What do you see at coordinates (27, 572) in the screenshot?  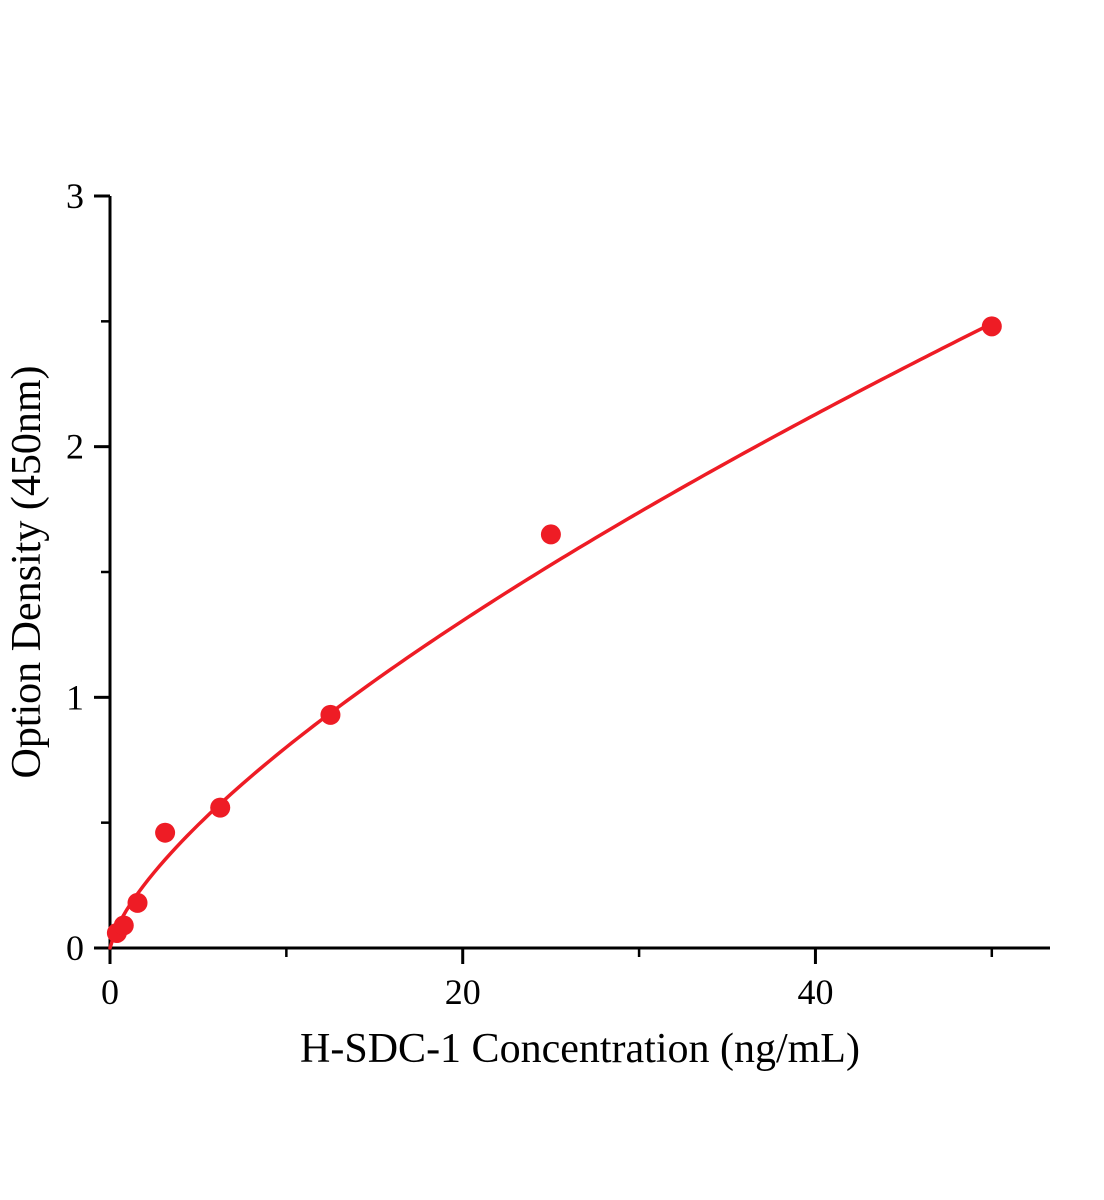 I see `y-axis-label: Option Density (450nm)` at bounding box center [27, 572].